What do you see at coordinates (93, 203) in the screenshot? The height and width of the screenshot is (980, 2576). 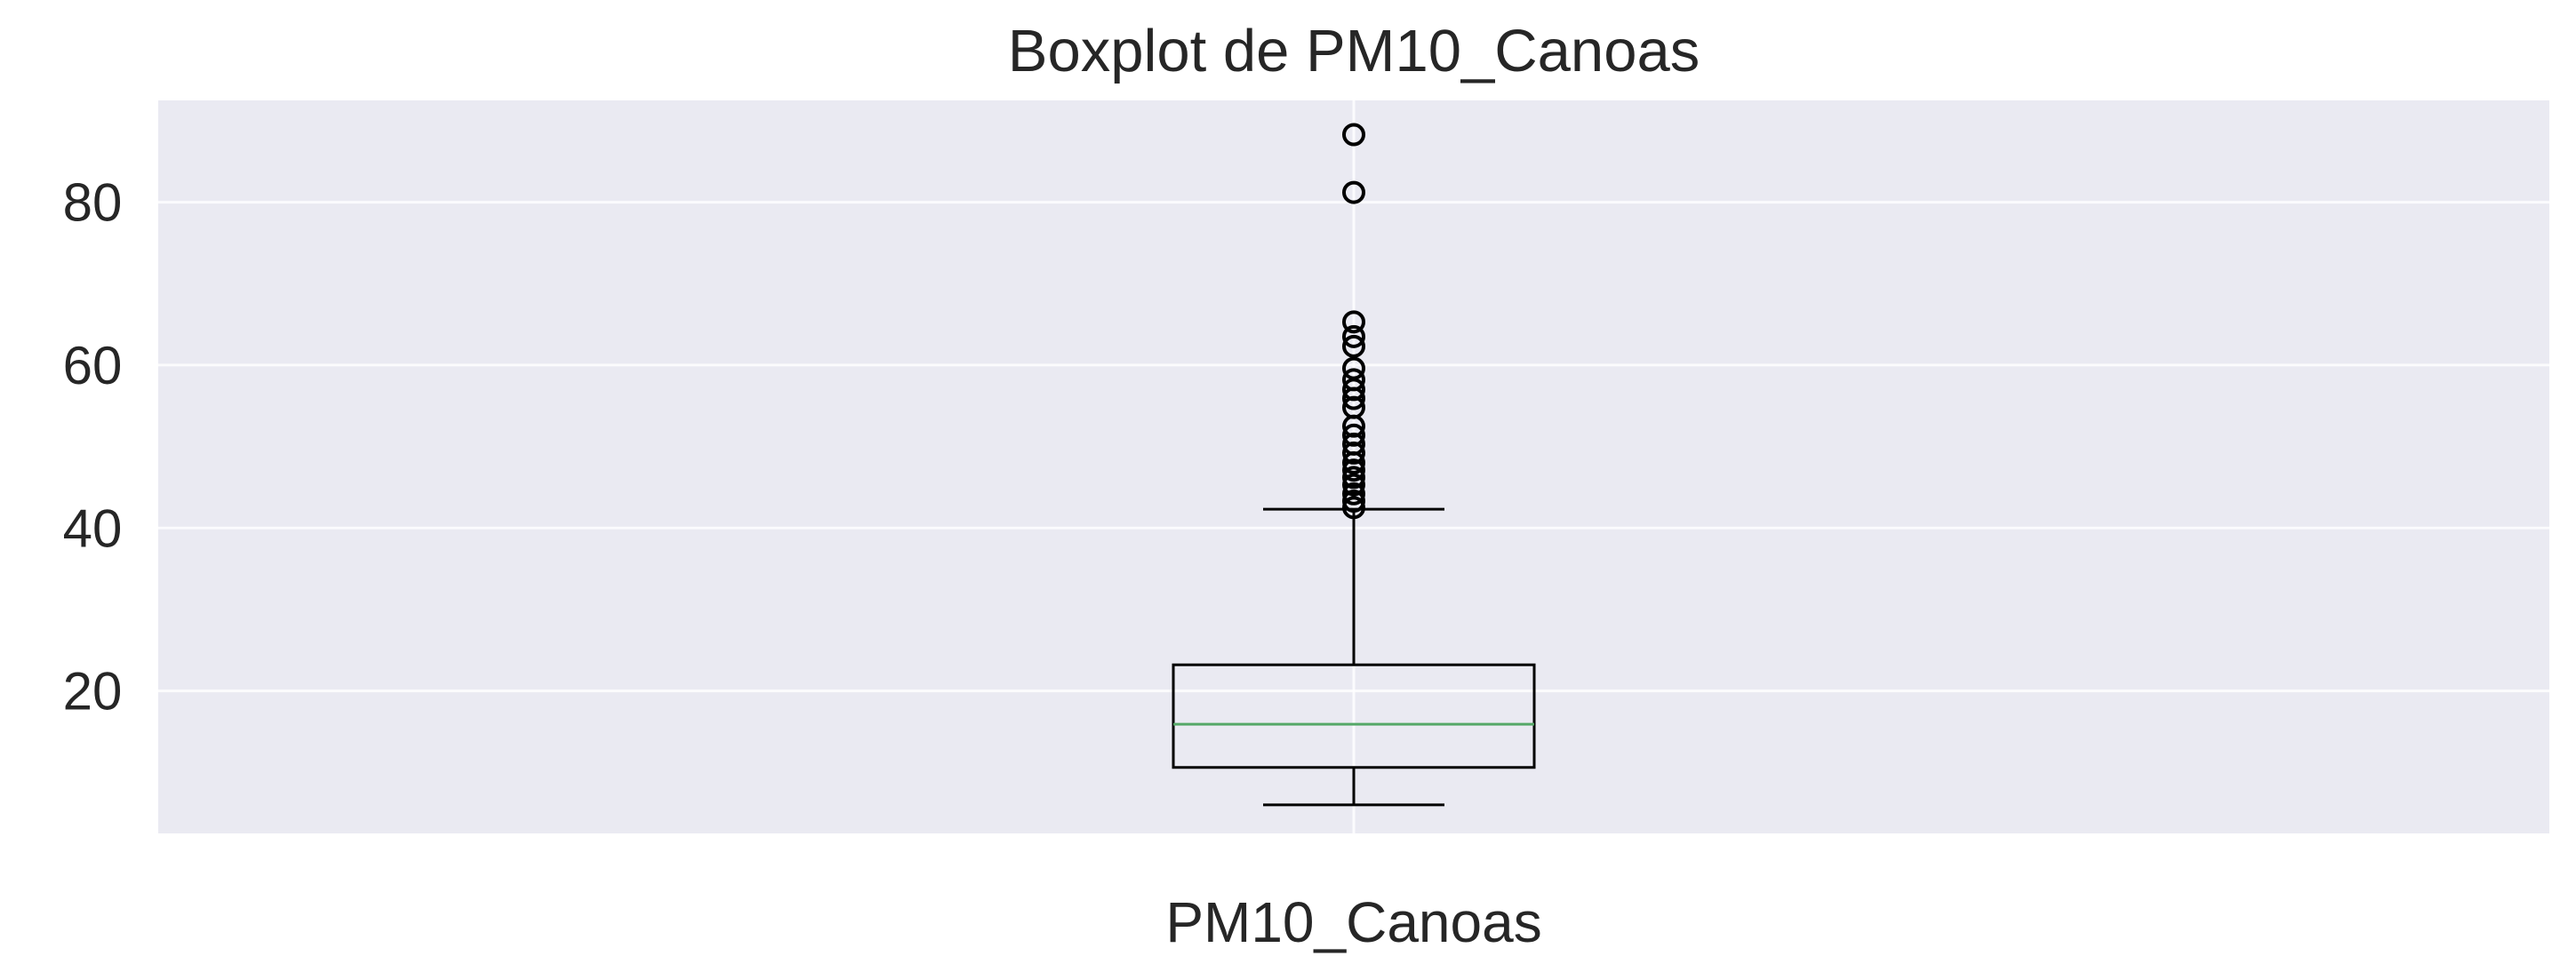 I see `y-tick-label: 80` at bounding box center [93, 203].